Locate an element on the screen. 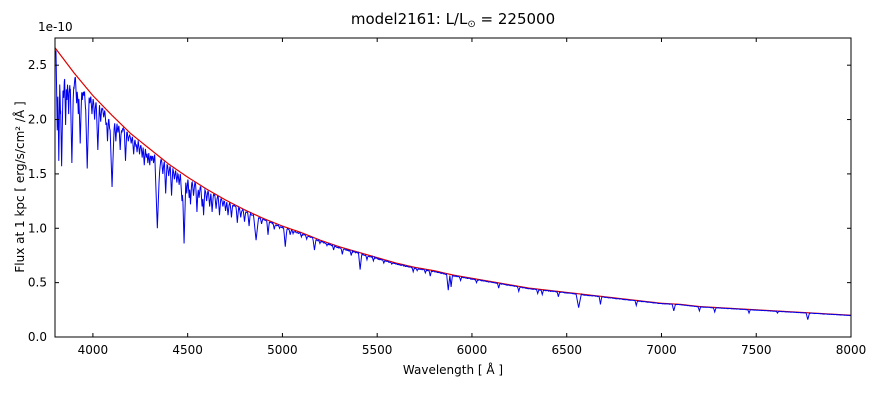 The height and width of the screenshot is (400, 880). x-tick-label: 6000 is located at coordinates (472, 350).